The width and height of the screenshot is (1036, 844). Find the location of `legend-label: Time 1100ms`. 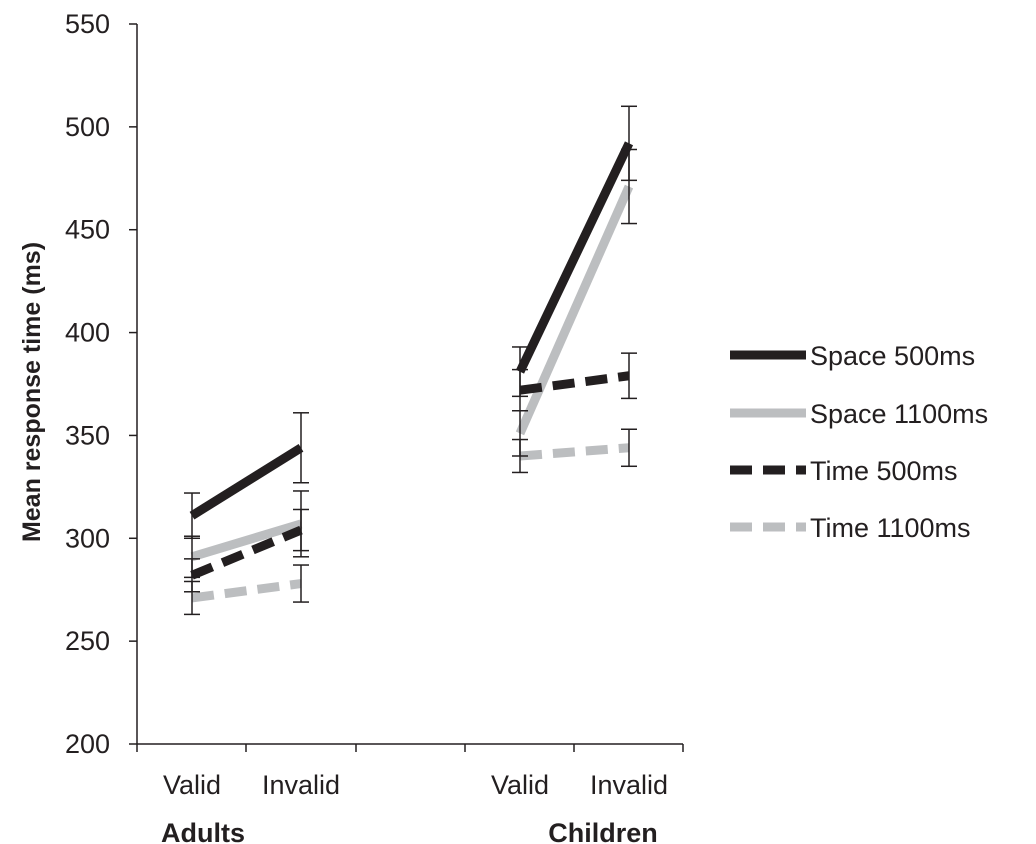

legend-label: Time 1100ms is located at coordinates (890, 528).